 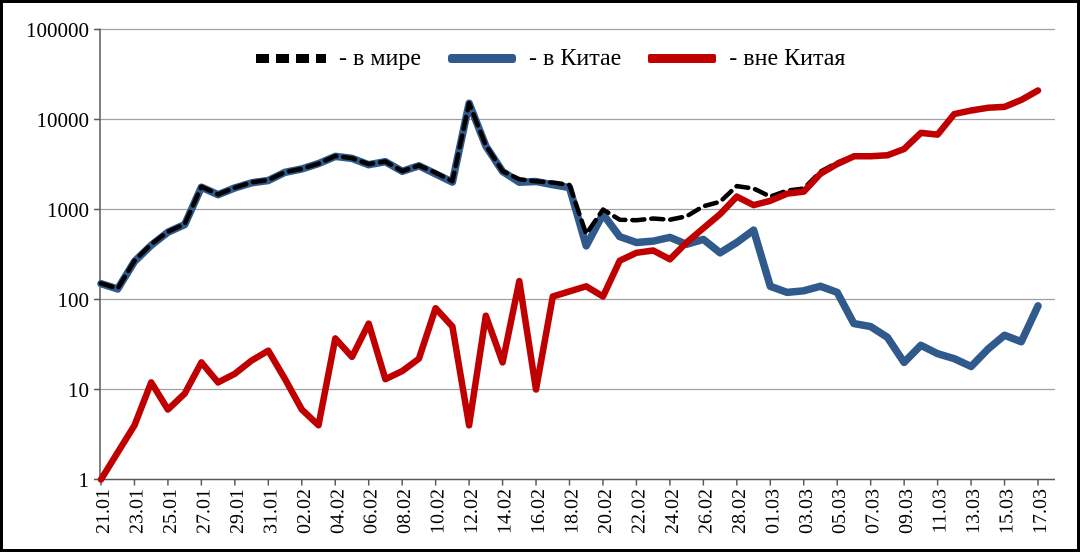 What do you see at coordinates (682, 58) in the screenshot?
I see `outside-china-line-swatch` at bounding box center [682, 58].